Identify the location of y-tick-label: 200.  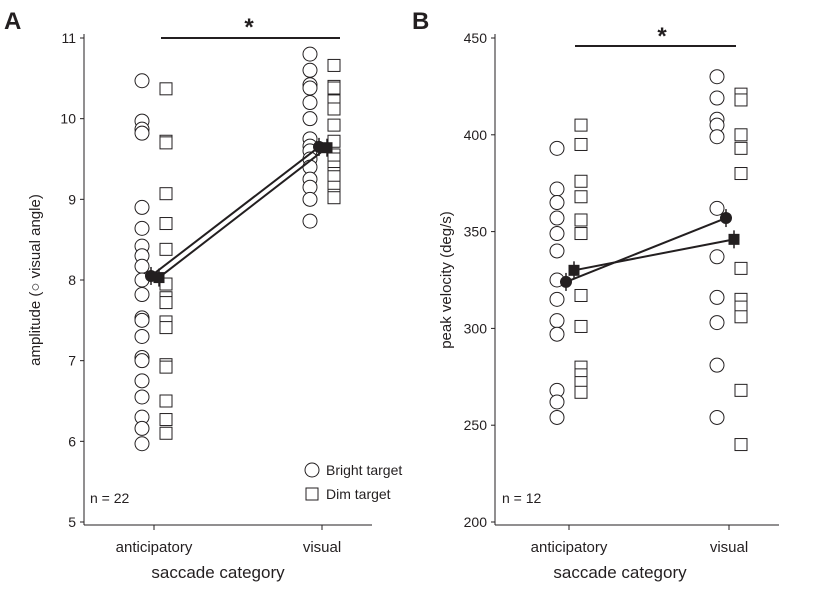
(476, 522).